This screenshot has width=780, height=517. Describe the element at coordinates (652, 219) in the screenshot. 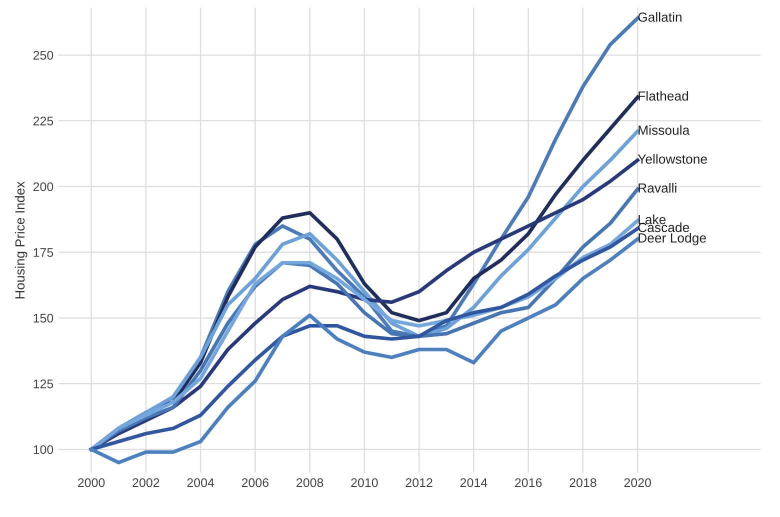

I see `series-label: Lake` at that location.